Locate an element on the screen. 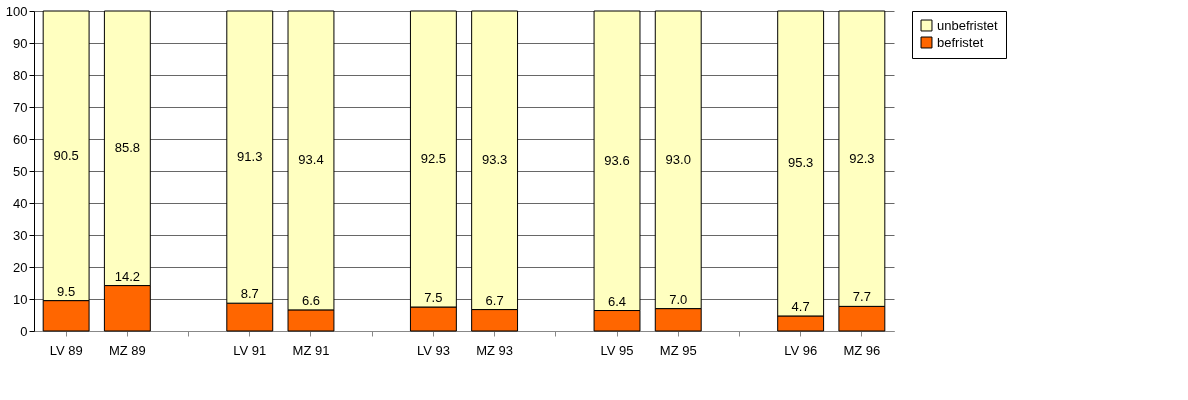  x-tick-label: LV 95 is located at coordinates (617, 350).